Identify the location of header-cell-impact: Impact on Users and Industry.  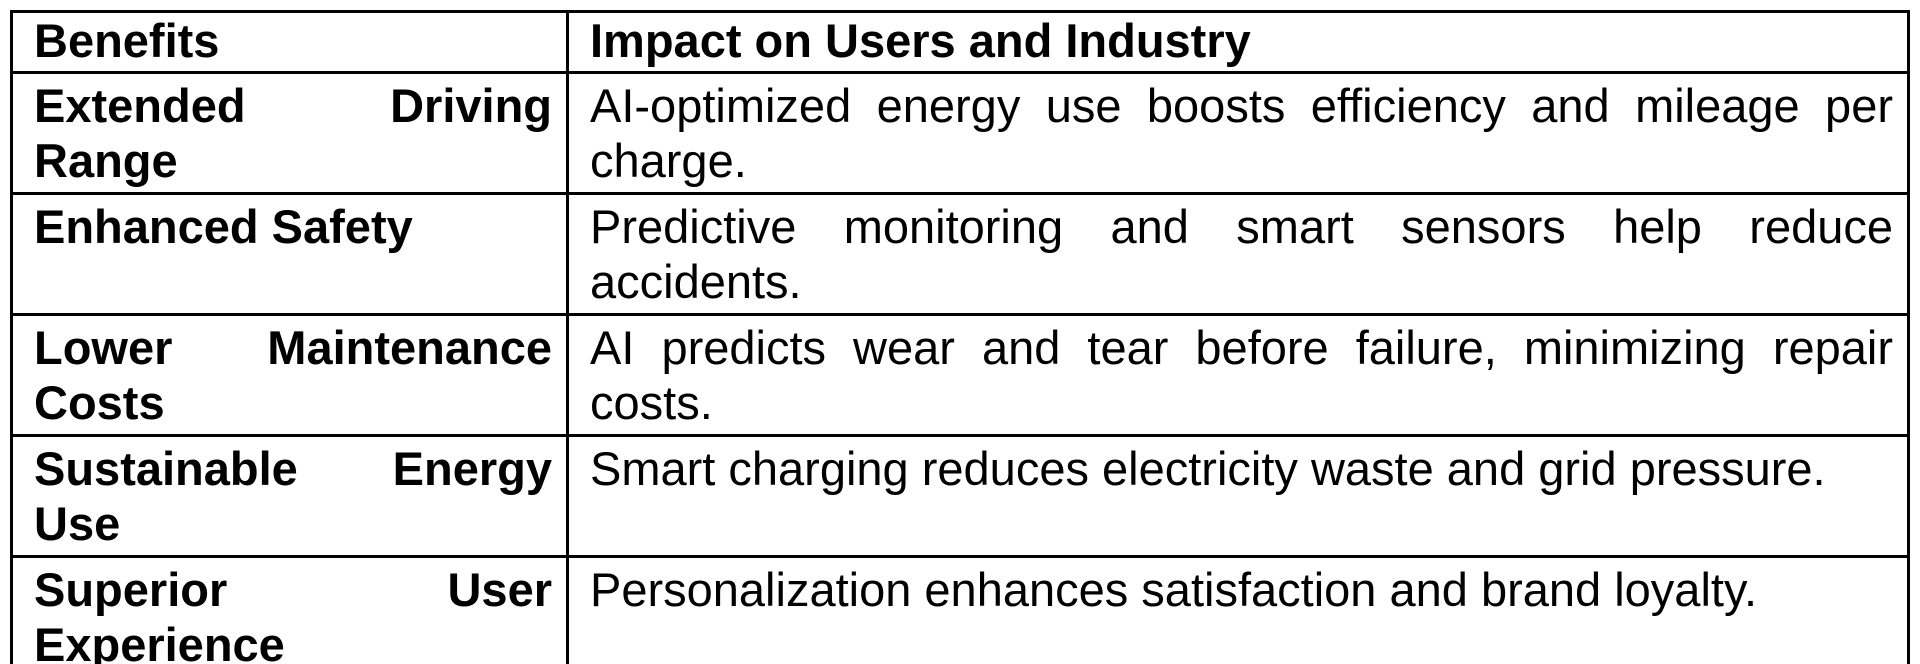
(1238, 42).